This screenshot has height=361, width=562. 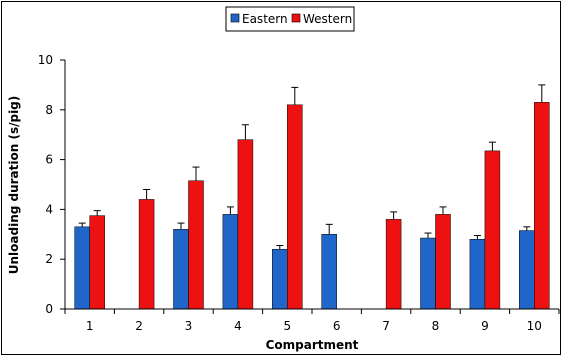 I want to click on x-tick-label: 7, so click(x=386, y=326).